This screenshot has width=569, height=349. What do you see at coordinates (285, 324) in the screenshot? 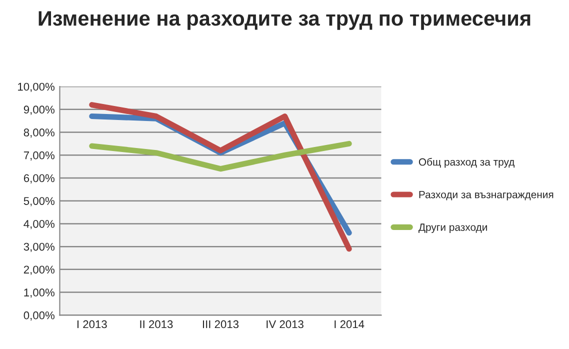
I see `x-tick-label: IV 2013` at bounding box center [285, 324].